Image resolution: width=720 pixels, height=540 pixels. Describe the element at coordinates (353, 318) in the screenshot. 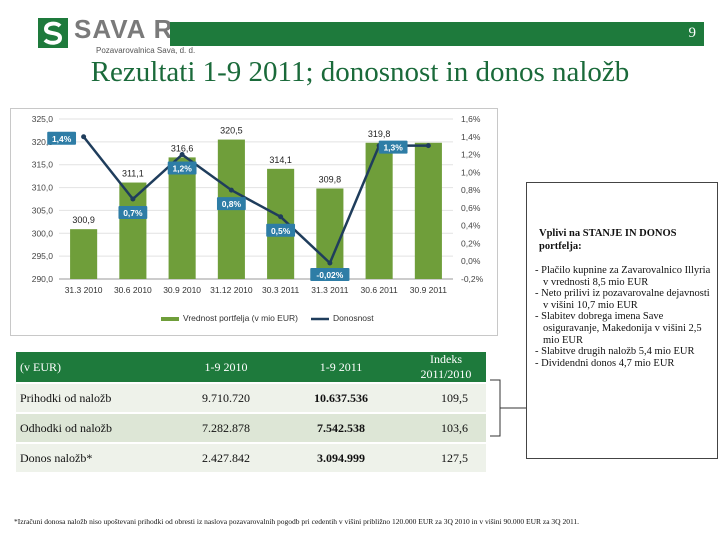

I see `legend-label: Donosnost` at that location.